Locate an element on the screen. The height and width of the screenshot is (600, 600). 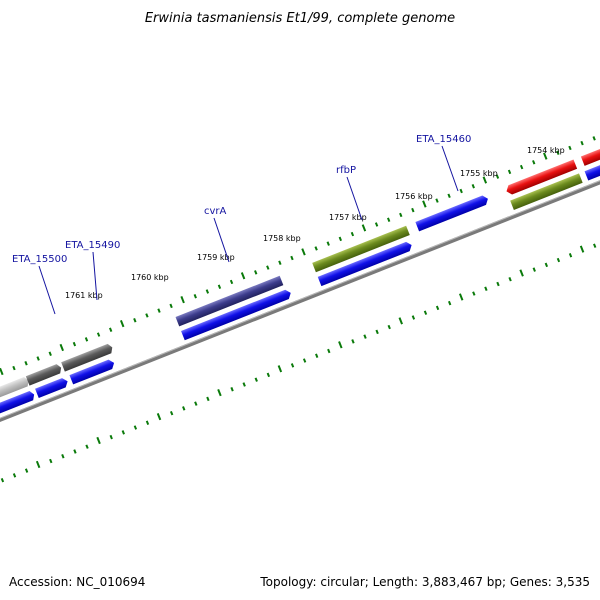
gene-label-eta15500: ETA_15500 is located at coordinates (39, 259).